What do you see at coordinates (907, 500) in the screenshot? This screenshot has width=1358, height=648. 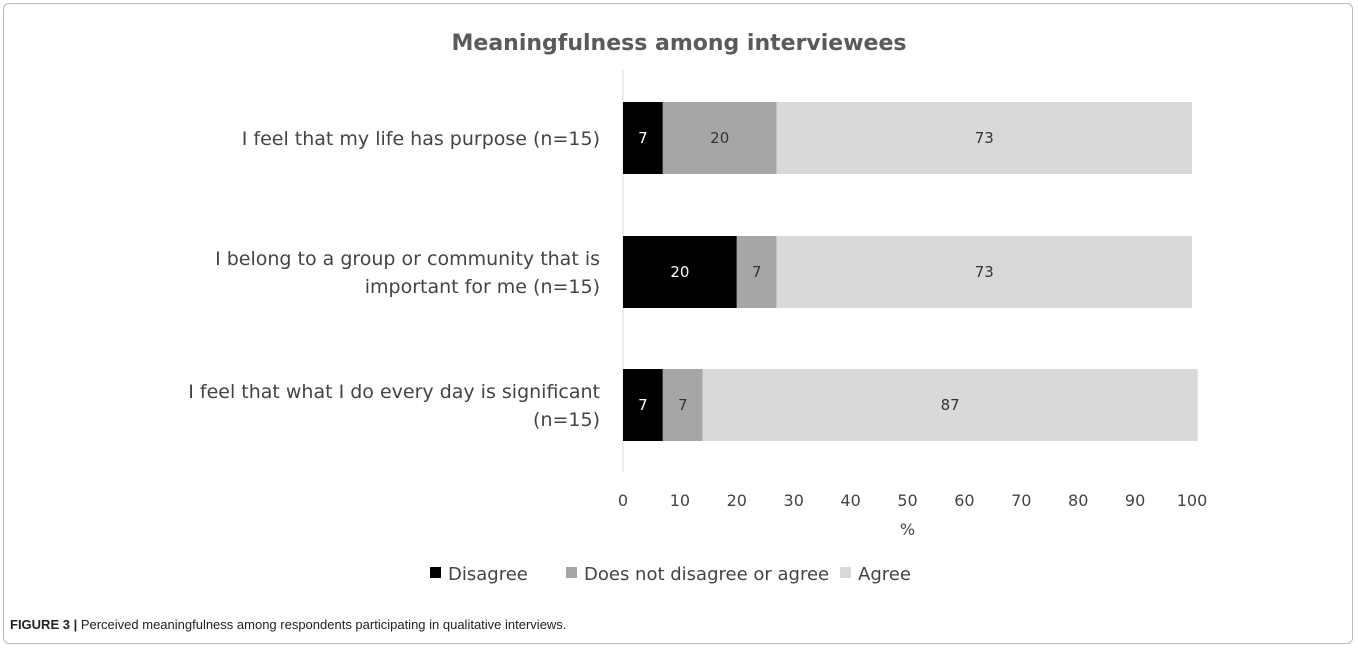 I see `x-tick-label: 50` at bounding box center [907, 500].